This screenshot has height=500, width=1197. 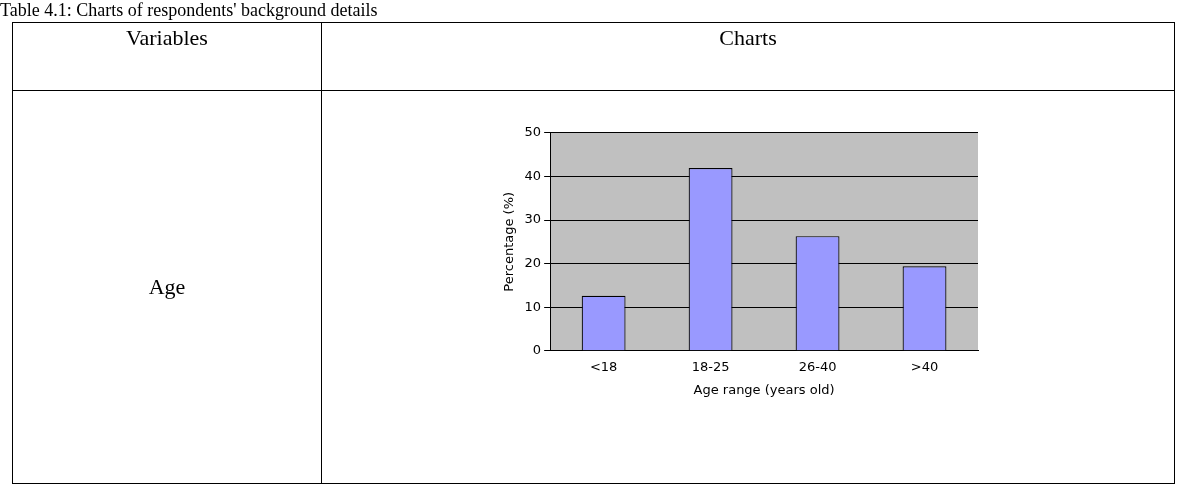 I want to click on y-axis-title: Percentage (%), so click(x=509, y=241).